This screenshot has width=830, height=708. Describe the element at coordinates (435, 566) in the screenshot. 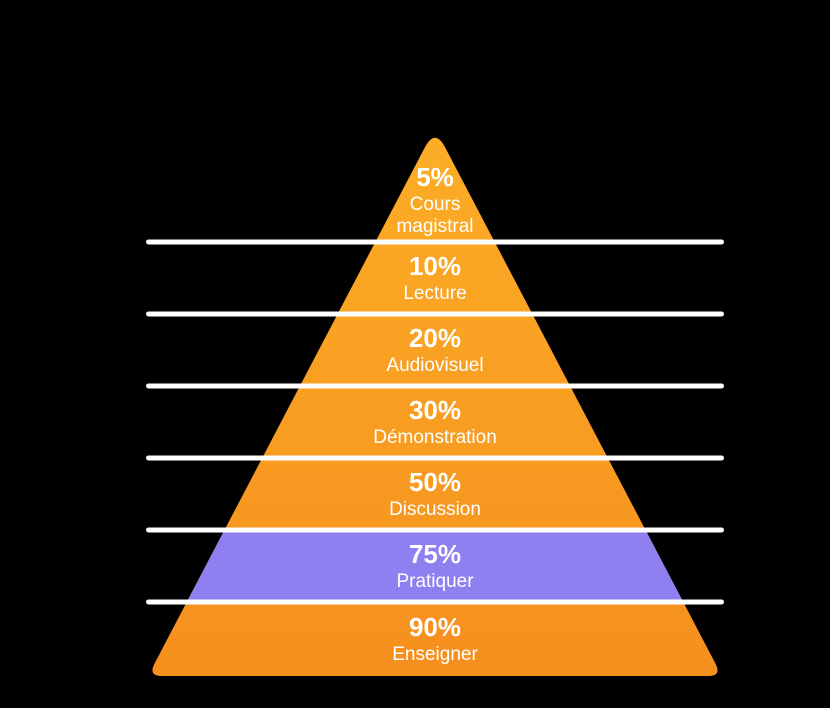

I see `highlight-band` at that location.